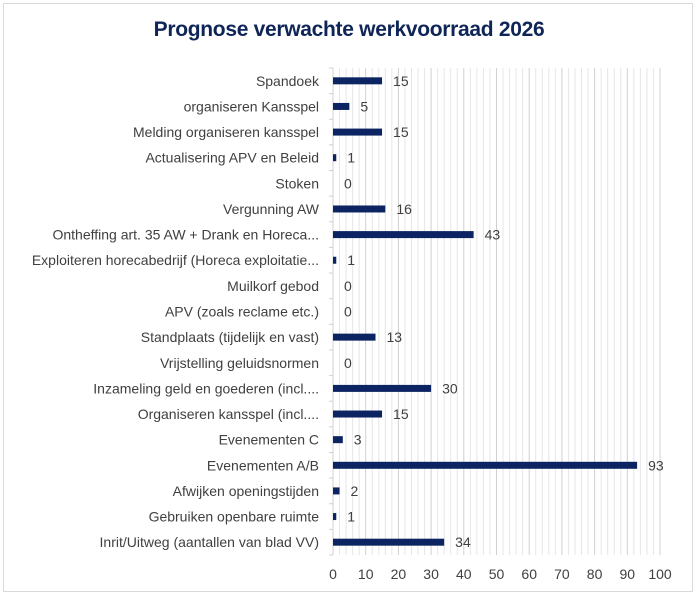 This screenshot has height=597, width=698. What do you see at coordinates (251, 106) in the screenshot?
I see `category-label: organiseren Kansspel` at bounding box center [251, 106].